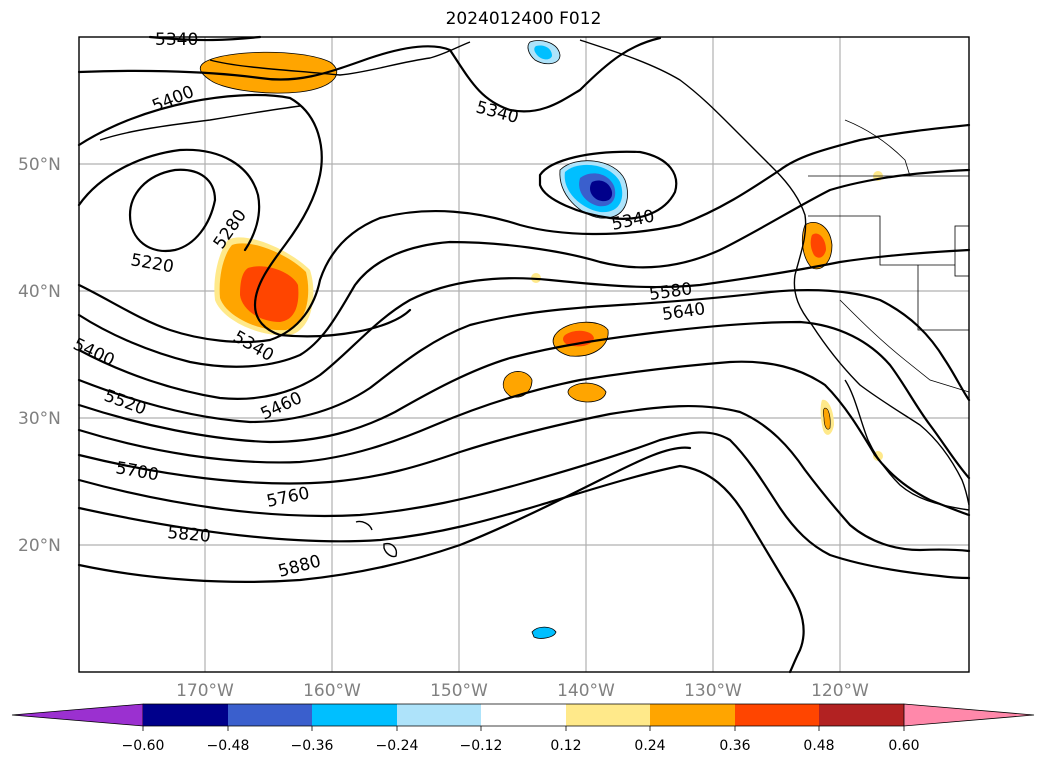 Image resolution: width=1047 pixels, height=765 pixels. Describe the element at coordinates (143, 746) in the screenshot. I see `colorbar-tick-label: −0.60` at that location.